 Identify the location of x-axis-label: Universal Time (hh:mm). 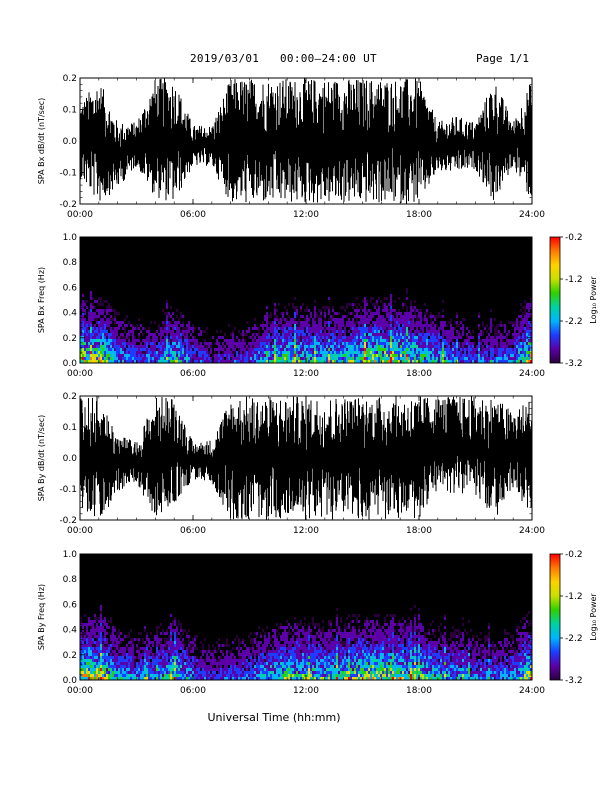
(274, 717).